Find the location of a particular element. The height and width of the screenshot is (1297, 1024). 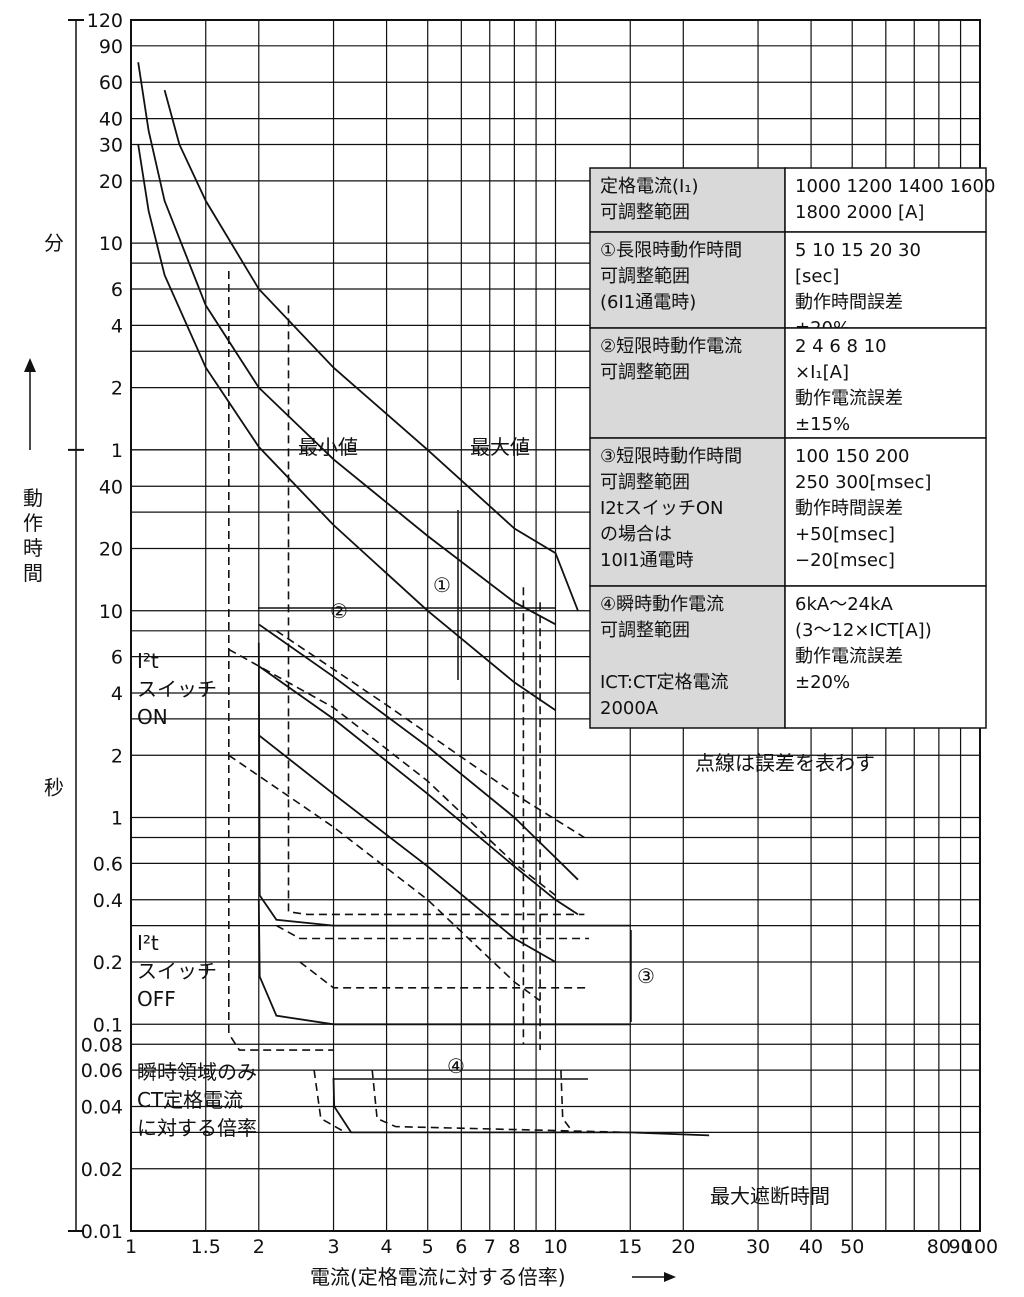

i2t-off-label-2: スイッチ is located at coordinates (177, 971).